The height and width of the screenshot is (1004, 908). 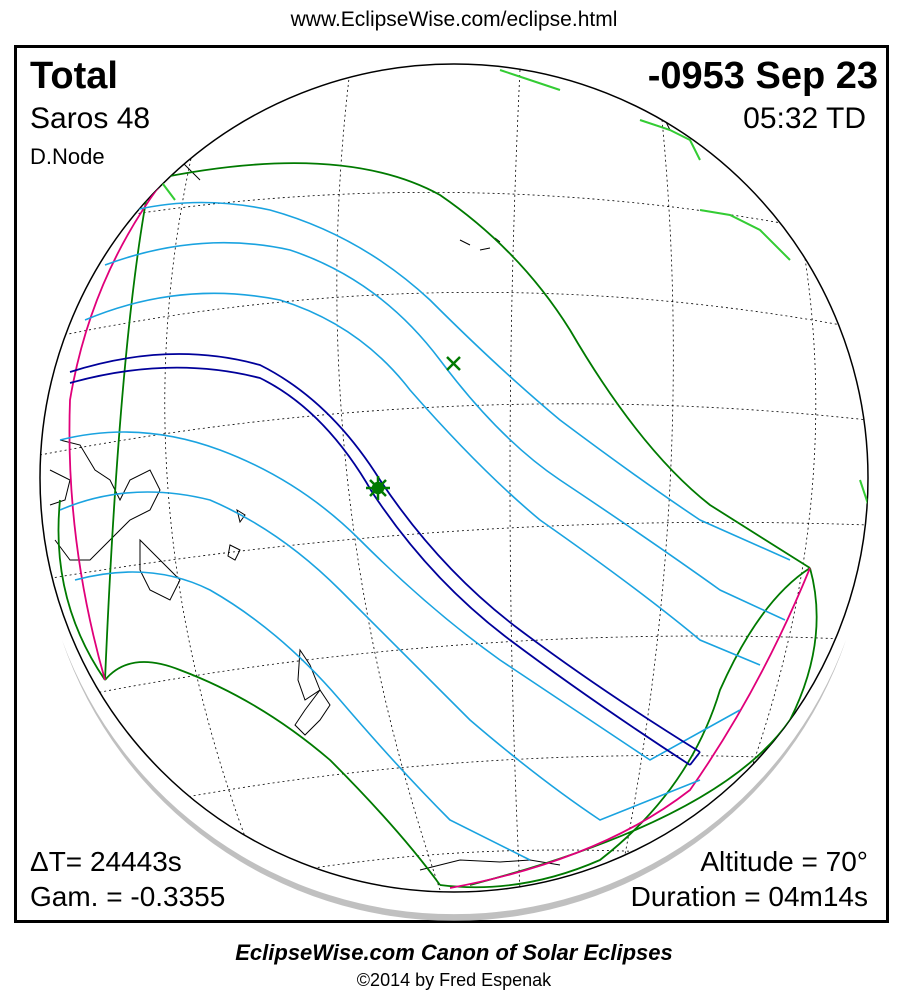 I want to click on eclipse-time: 05:32 TD, so click(x=804, y=118).